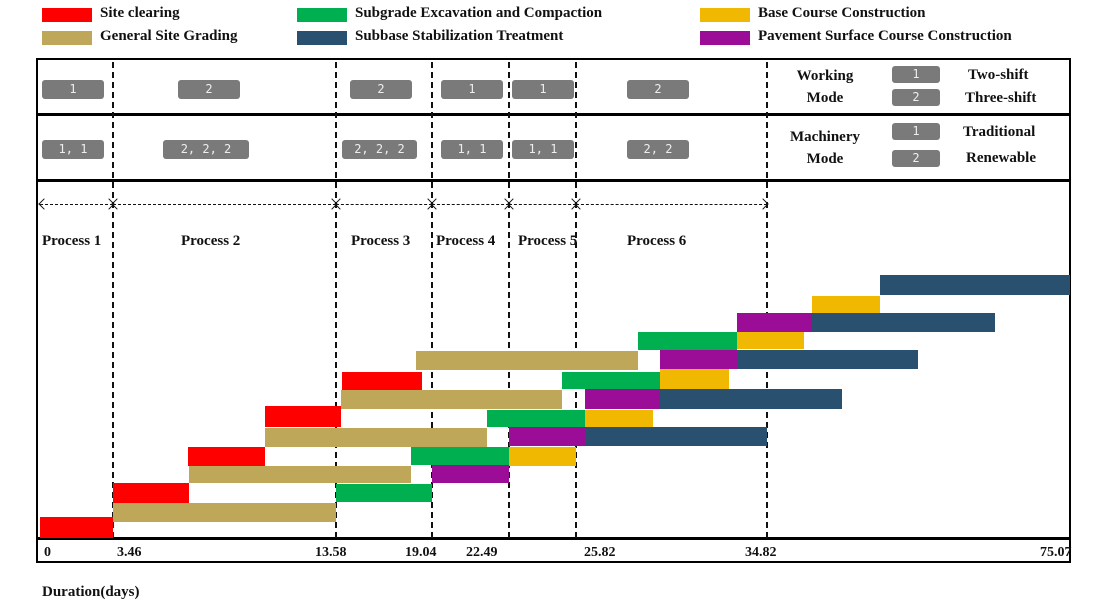 This screenshot has width=1108, height=607. I want to click on process-label: Process 3, so click(381, 241).